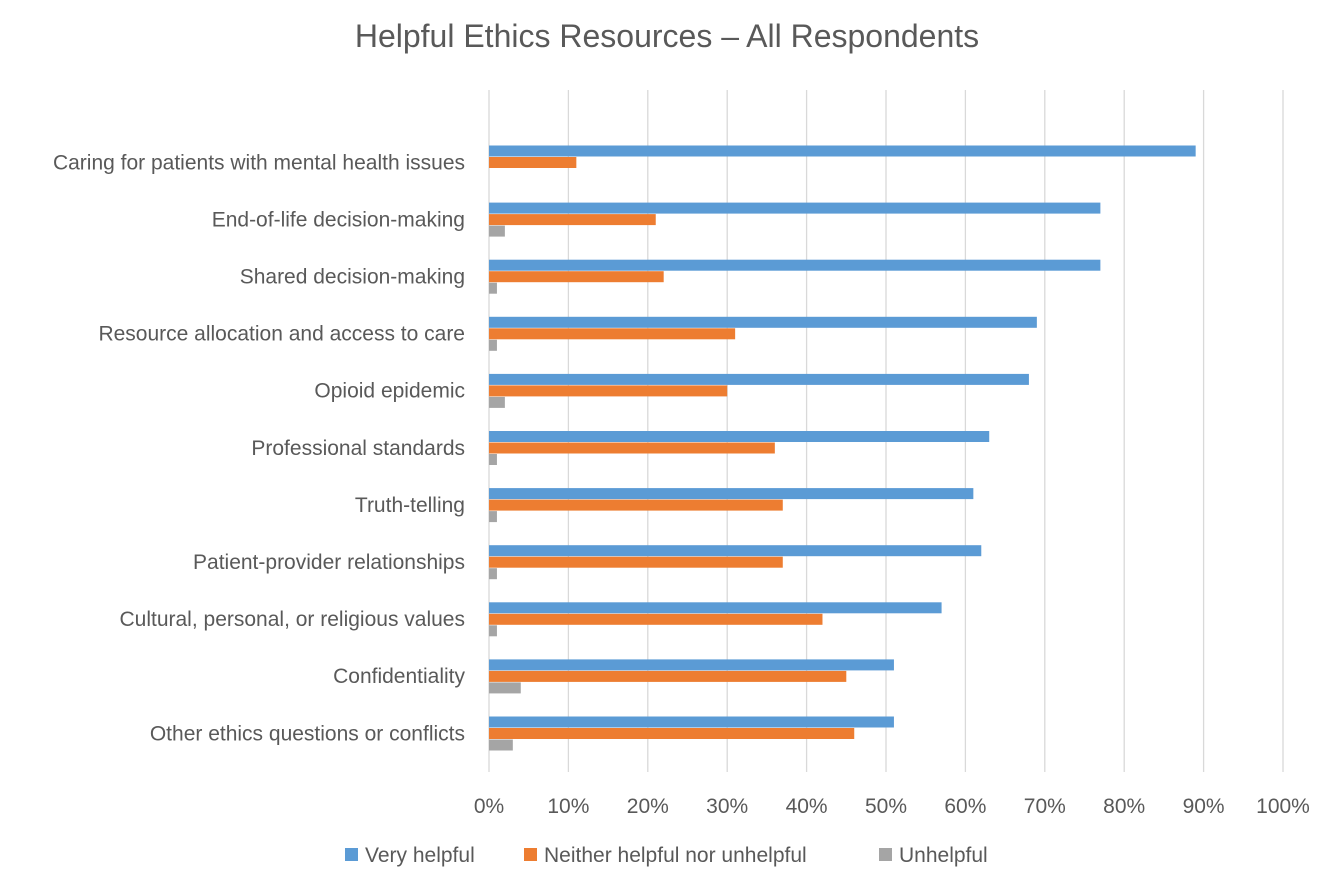  Describe the element at coordinates (1283, 806) in the screenshot. I see `x-tick-label: 100%` at that location.